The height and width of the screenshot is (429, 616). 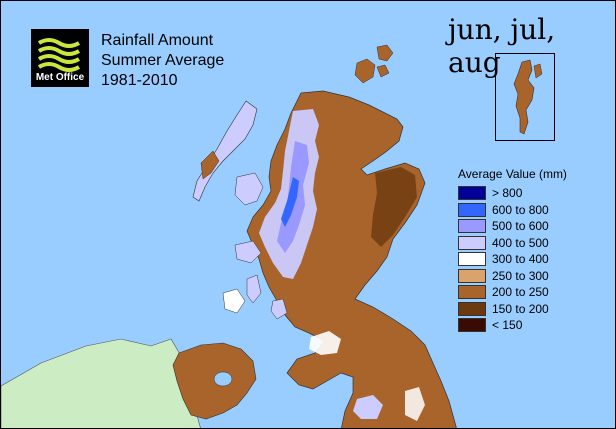 I want to click on shetland-islands, so click(x=524, y=97).